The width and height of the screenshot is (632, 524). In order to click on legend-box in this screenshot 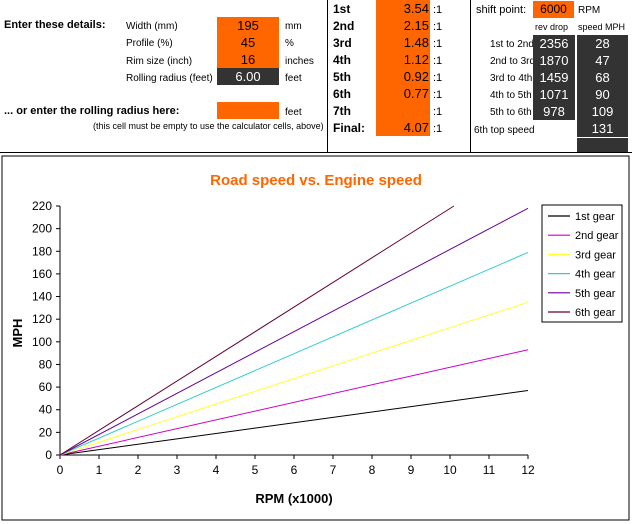, I will do `click(582, 263)`.